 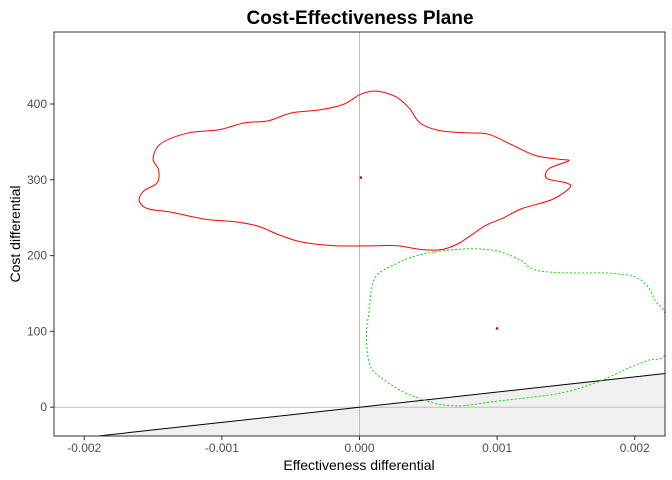 What do you see at coordinates (515, 327) in the screenshot?
I see `green-contour` at bounding box center [515, 327].